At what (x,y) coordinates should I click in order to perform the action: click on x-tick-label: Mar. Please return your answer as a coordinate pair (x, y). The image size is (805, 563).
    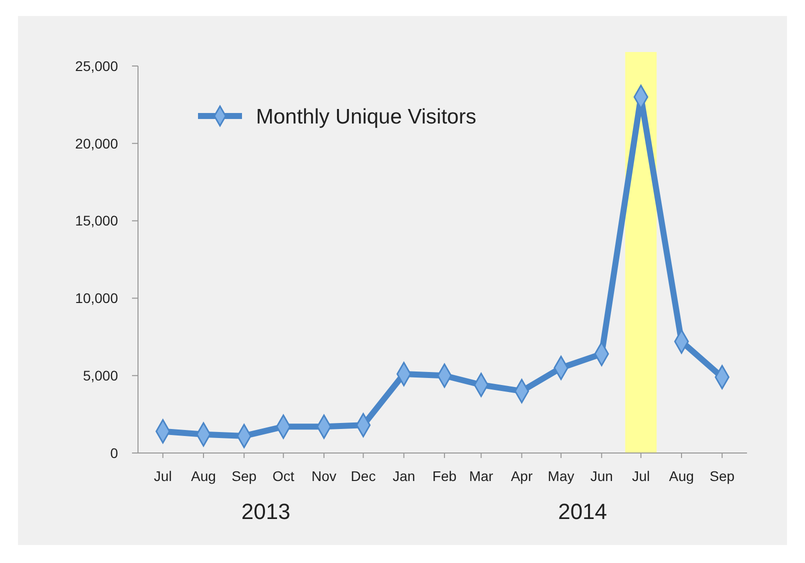
    Looking at the image, I should click on (481, 476).